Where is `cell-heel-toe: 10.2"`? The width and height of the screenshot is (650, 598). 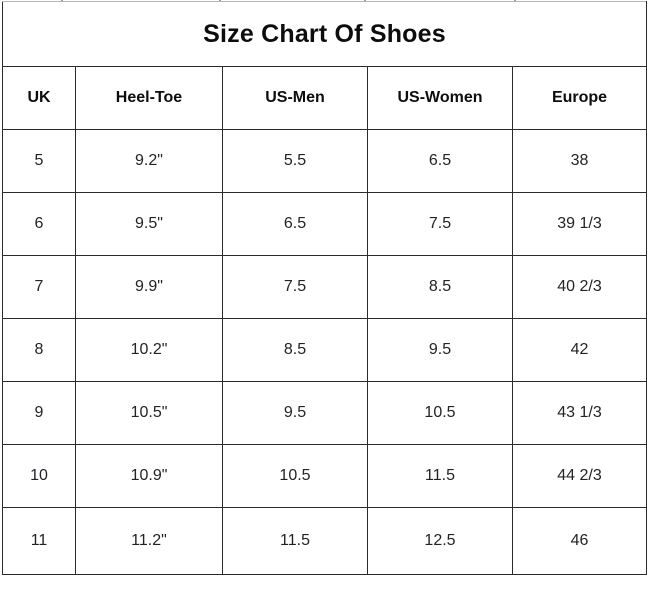
cell-heel-toe: 10.2" is located at coordinates (149, 350).